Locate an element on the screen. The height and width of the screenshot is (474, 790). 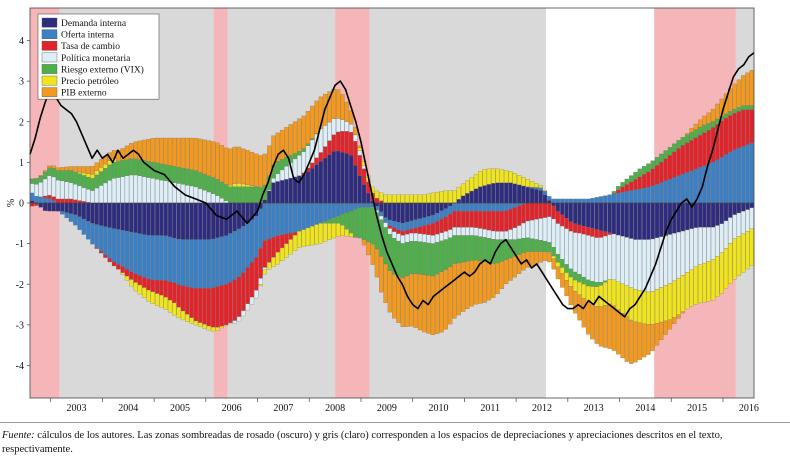
y-tick-label: -1 is located at coordinates (20, 244).